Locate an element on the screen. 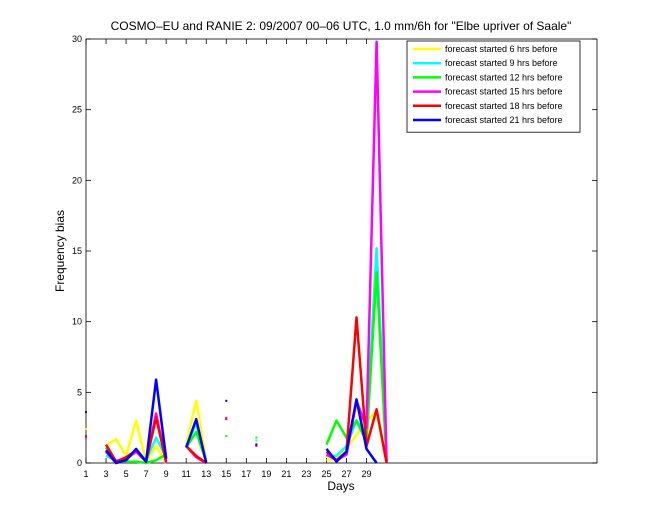  legend-label: forecast started 21 hrs before is located at coordinates (504, 120).